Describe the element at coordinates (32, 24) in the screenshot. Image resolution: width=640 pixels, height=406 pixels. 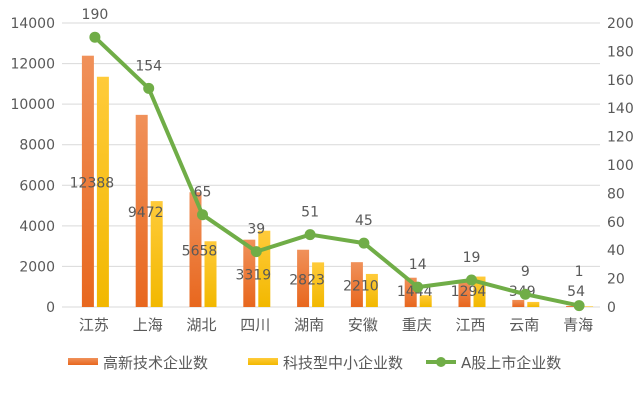
I see `left-axis-tick: 14000` at that location.